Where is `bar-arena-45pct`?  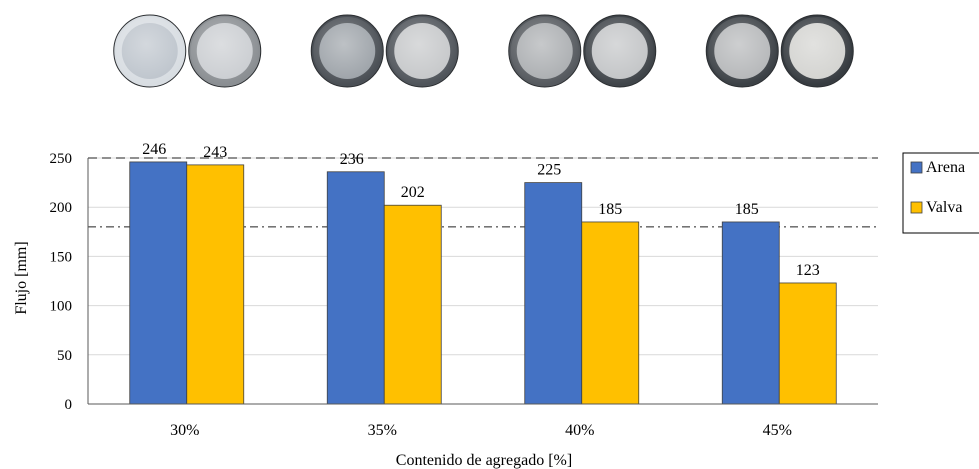 bar-arena-45pct is located at coordinates (750, 313).